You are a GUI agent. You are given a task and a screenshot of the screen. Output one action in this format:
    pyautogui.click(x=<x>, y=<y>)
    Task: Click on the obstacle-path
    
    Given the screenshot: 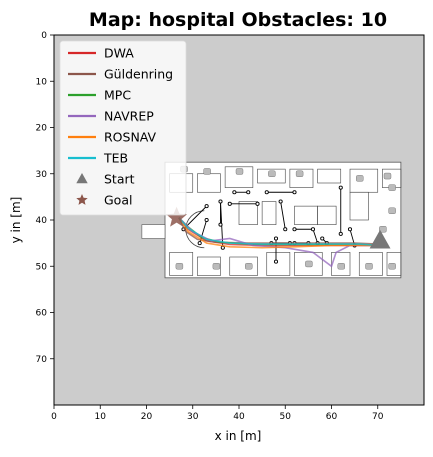 What is the action you would take?
    pyautogui.click(x=283, y=215)
    